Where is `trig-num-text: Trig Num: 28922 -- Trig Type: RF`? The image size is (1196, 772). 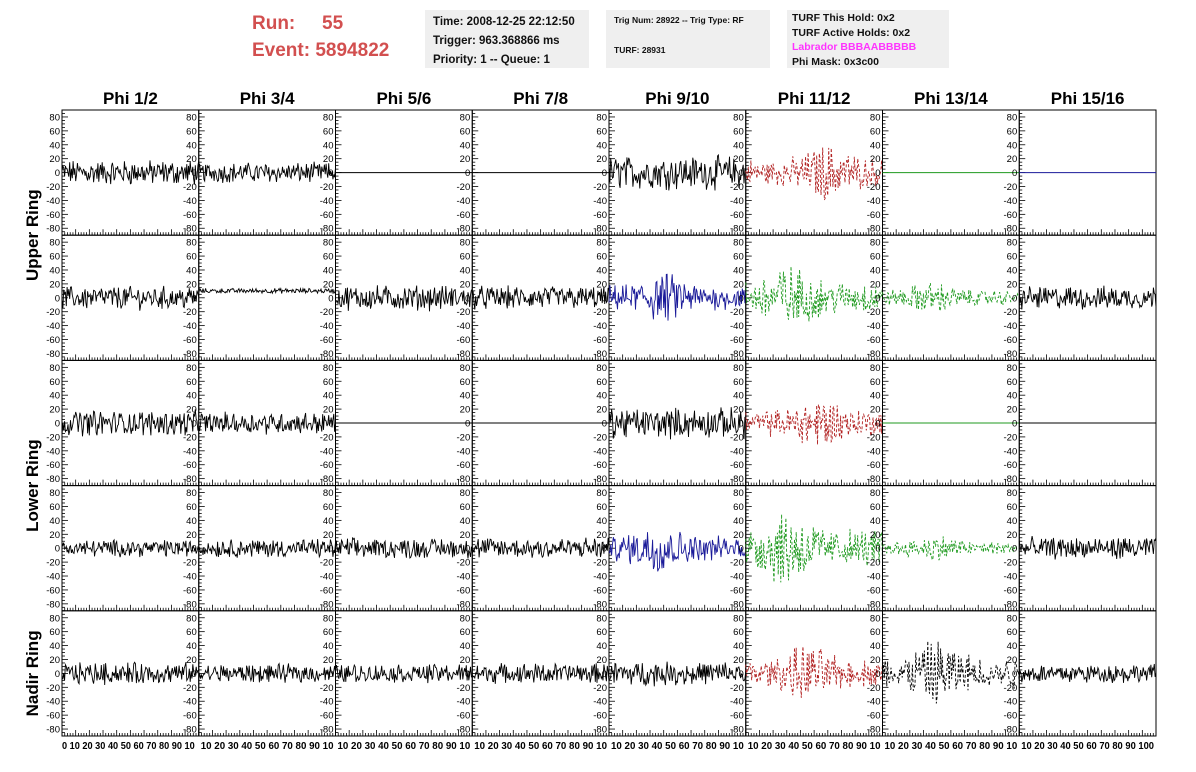 trig-num-text: Trig Num: 28922 -- Trig Type: RF is located at coordinates (679, 20).